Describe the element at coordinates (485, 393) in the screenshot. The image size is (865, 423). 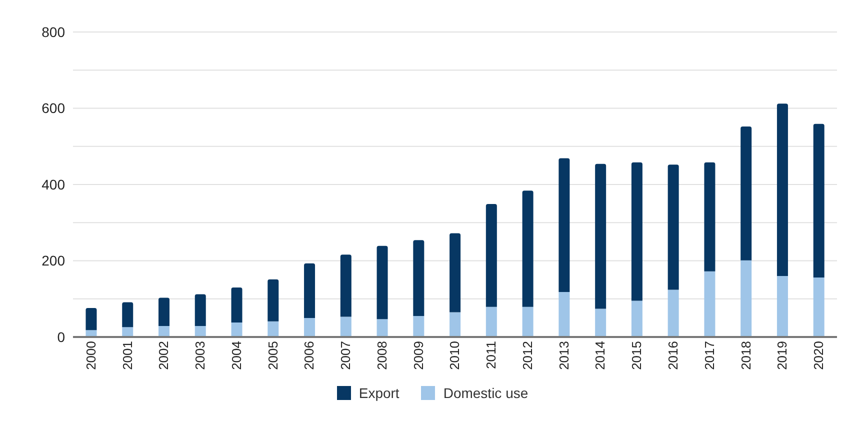
I see `legend-label: Domestic use` at that location.